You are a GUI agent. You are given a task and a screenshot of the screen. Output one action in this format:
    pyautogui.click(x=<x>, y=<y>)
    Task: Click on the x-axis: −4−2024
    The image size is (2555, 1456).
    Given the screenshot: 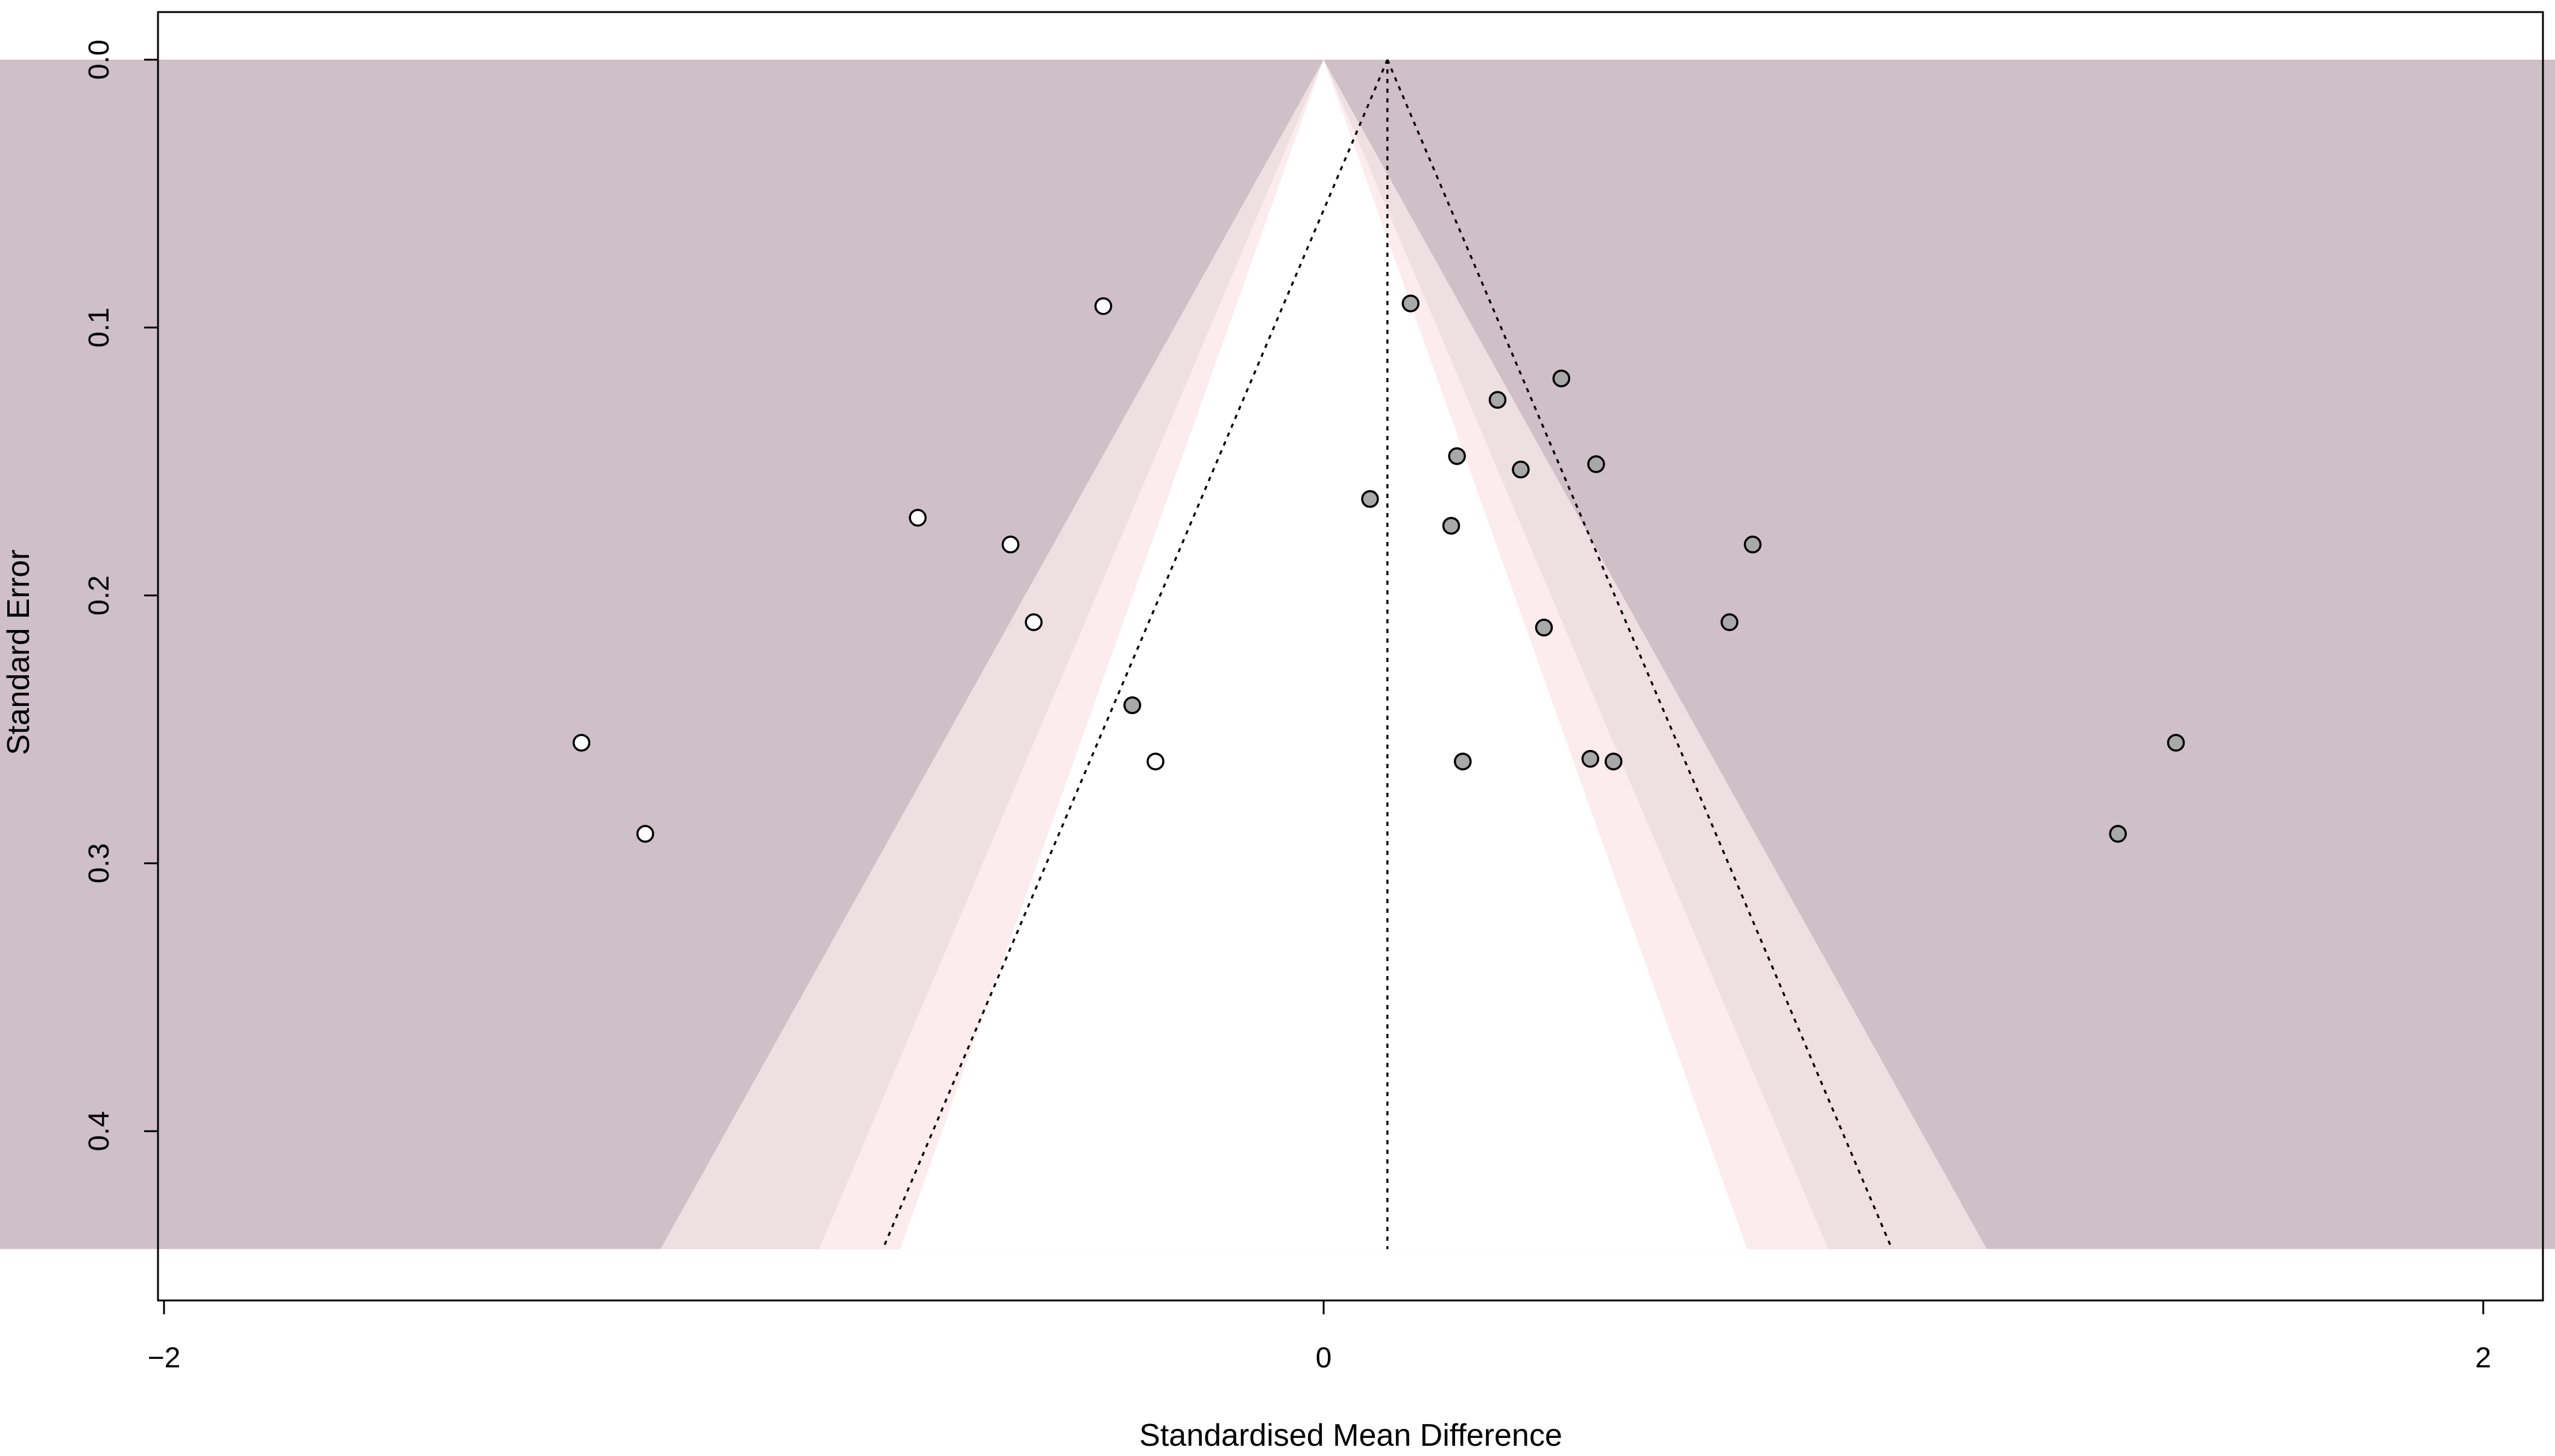 What is the action you would take?
    pyautogui.click(x=1320, y=1337)
    